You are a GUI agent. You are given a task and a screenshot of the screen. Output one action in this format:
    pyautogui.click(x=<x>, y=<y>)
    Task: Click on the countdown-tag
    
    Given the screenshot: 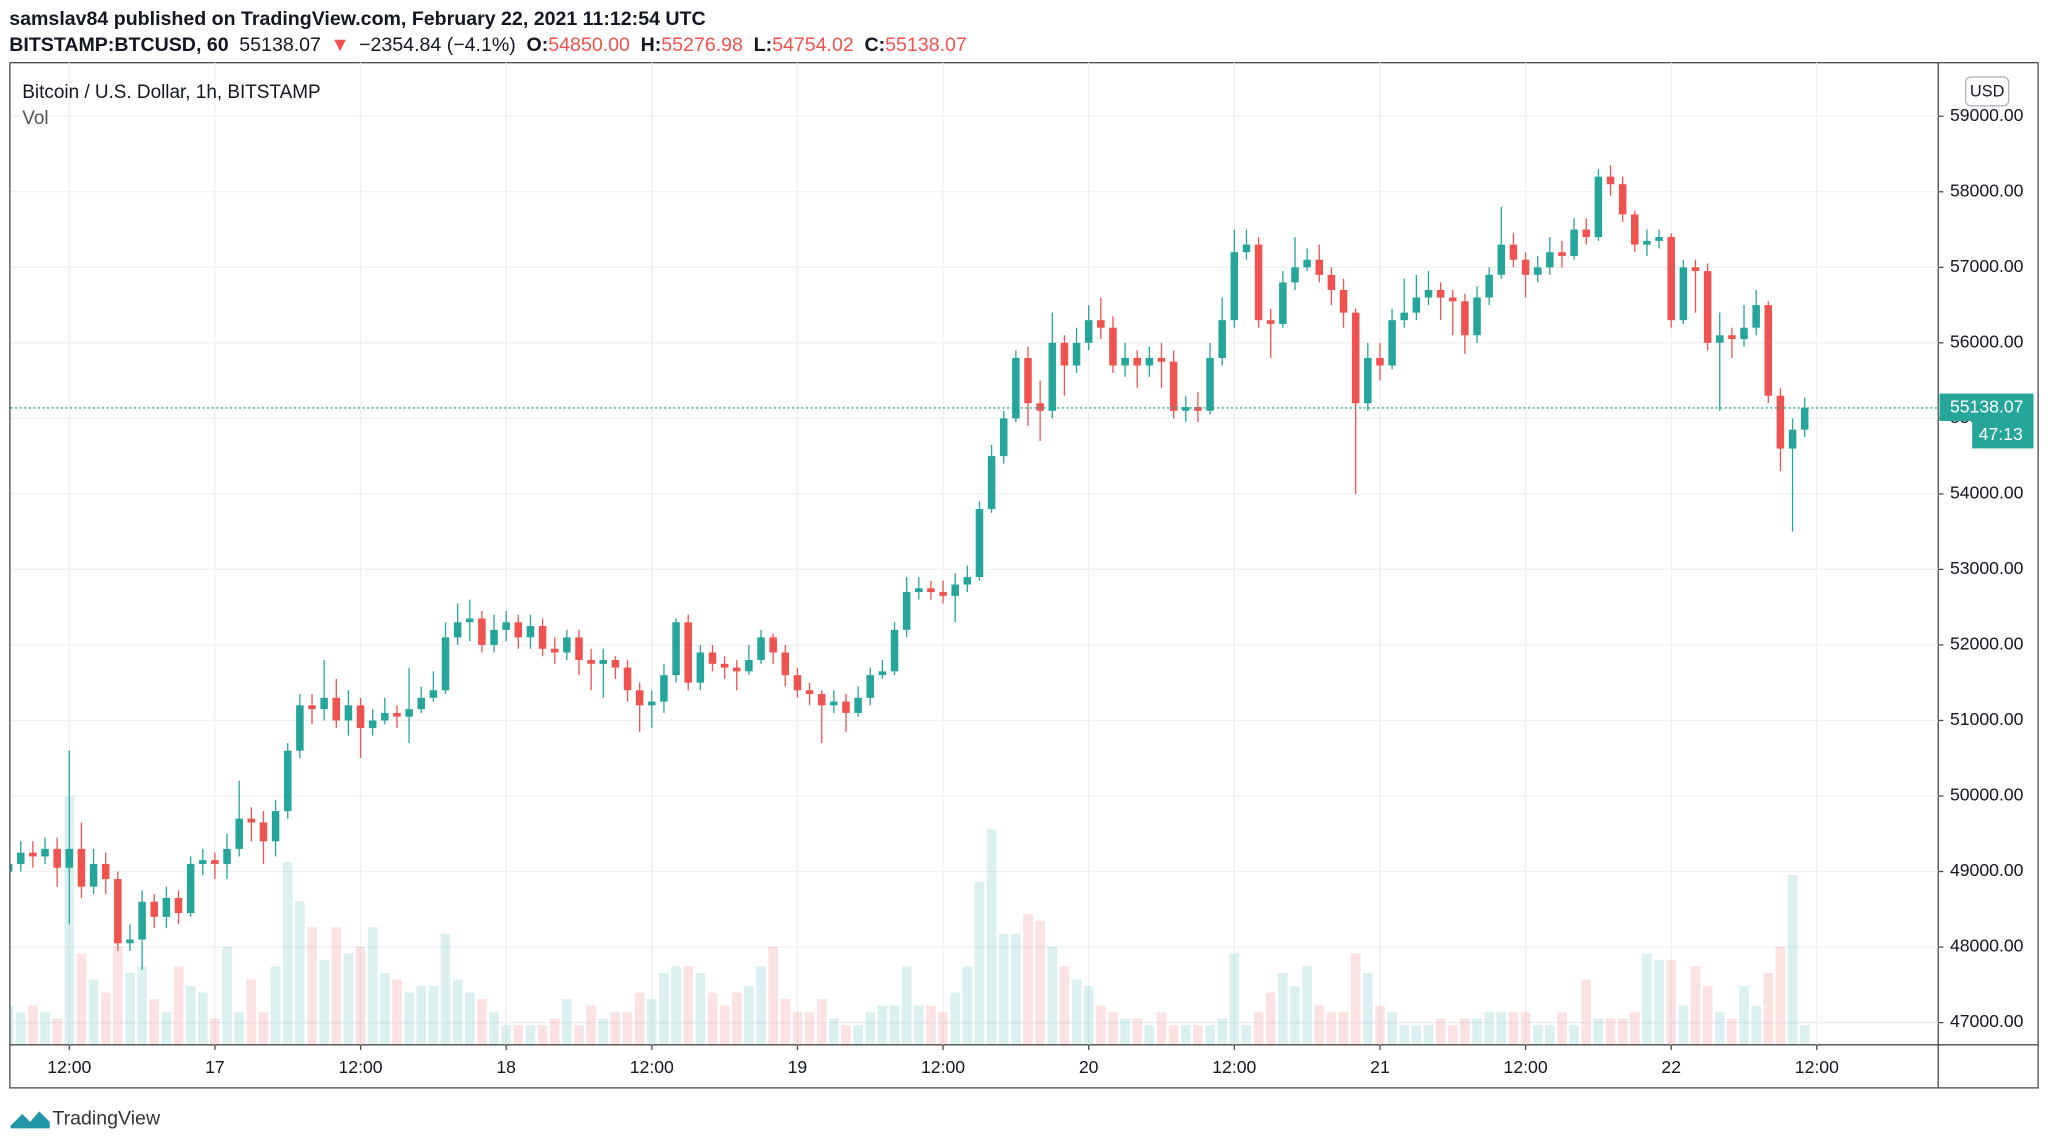 What is the action you would take?
    pyautogui.click(x=2003, y=434)
    